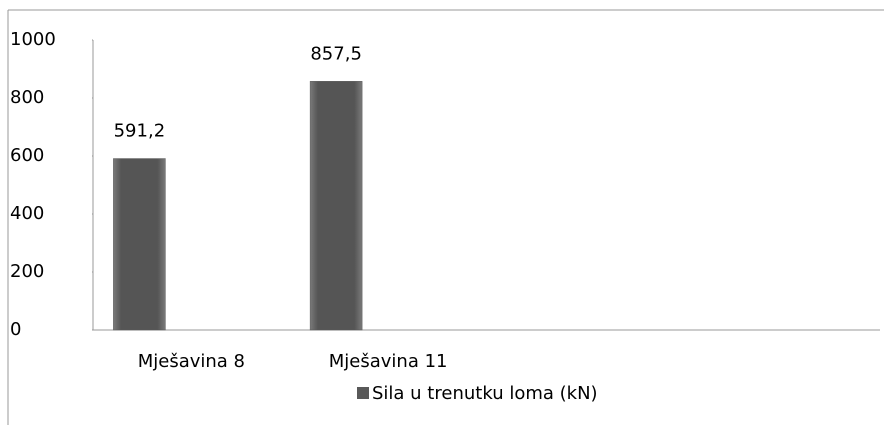  I want to click on legend-swatch, so click(363, 393).